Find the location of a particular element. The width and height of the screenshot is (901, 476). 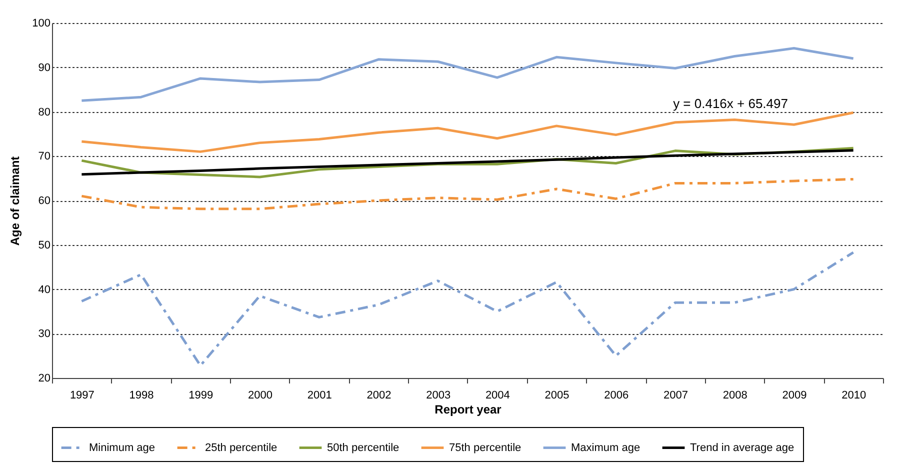

legend-label: Maximum age is located at coordinates (605, 448).